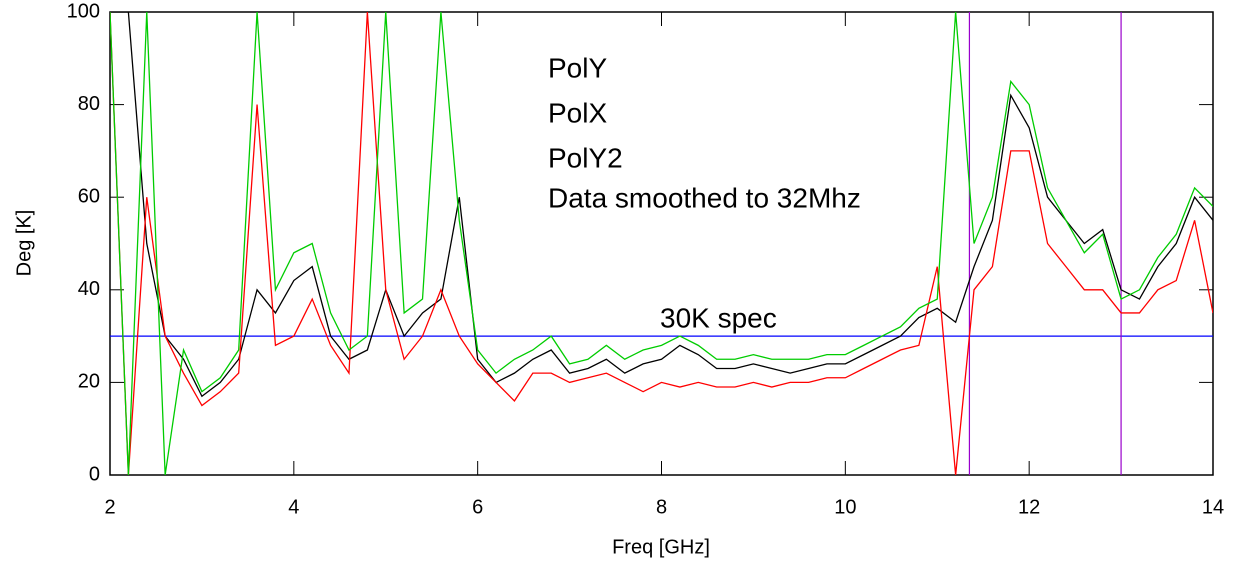 The height and width of the screenshot is (572, 1244). What do you see at coordinates (24, 243) in the screenshot?
I see `y-axis-label: Deg [K]` at bounding box center [24, 243].